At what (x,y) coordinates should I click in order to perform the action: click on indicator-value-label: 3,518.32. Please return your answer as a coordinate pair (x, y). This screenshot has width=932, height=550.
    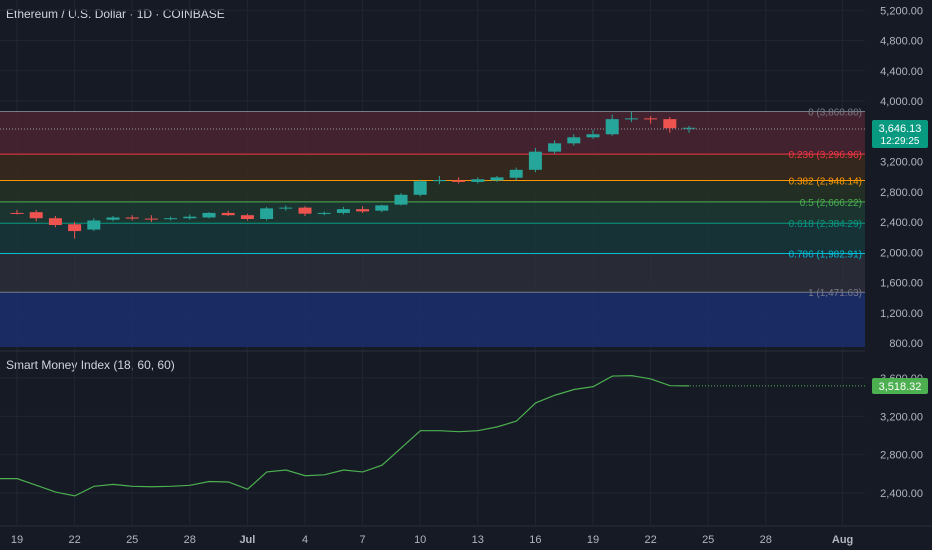
    Looking at the image, I should click on (900, 386).